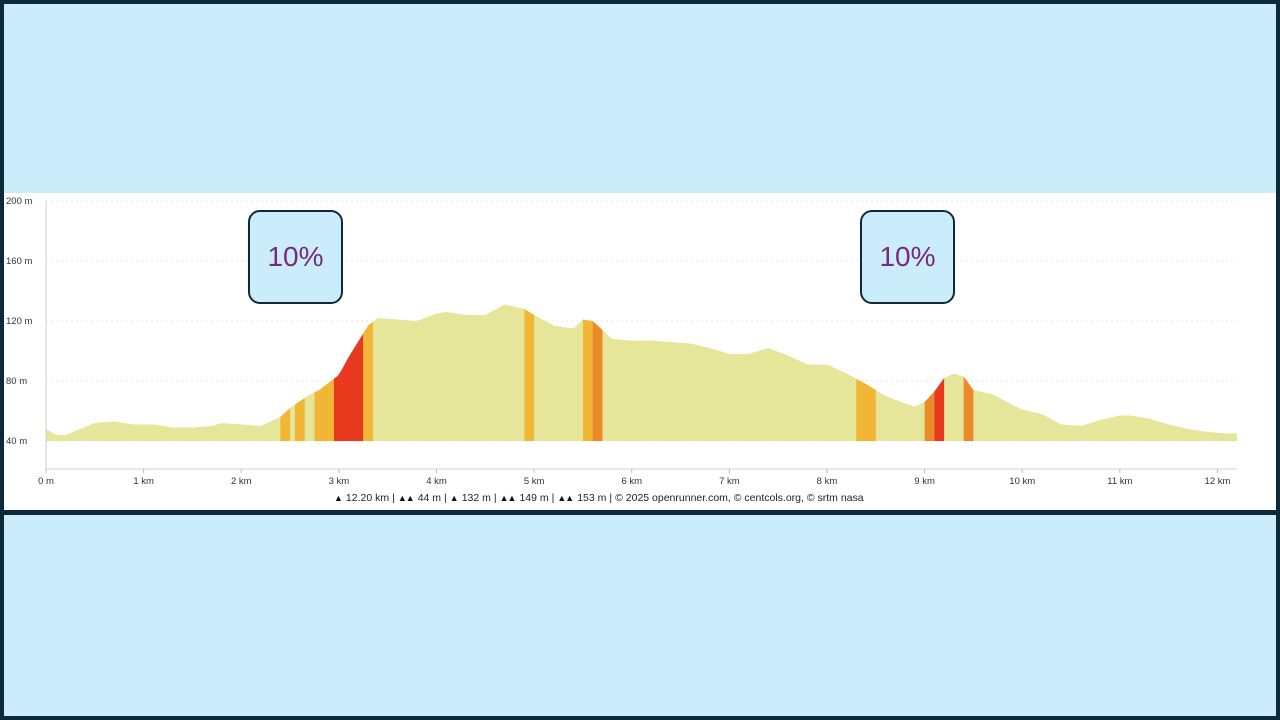 The height and width of the screenshot is (720, 1280). What do you see at coordinates (508, 498) in the screenshot?
I see `elevation-gain-icon: ▲▲` at bounding box center [508, 498].